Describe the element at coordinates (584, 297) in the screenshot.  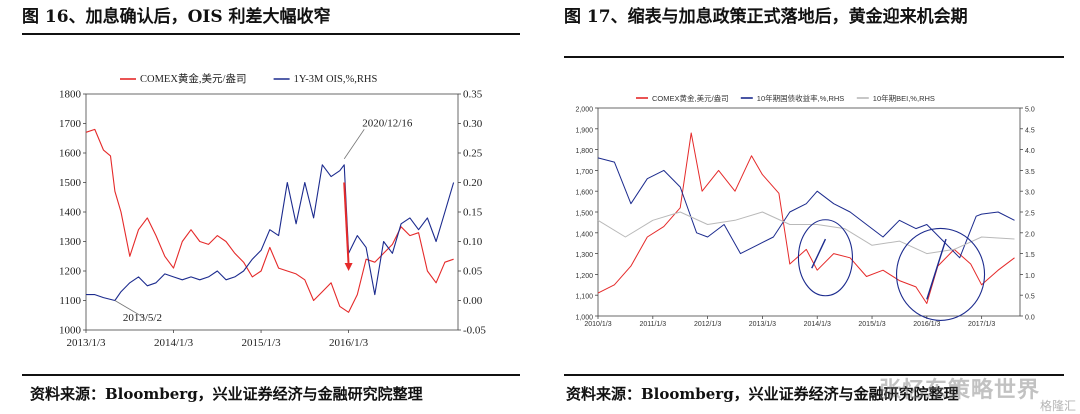
I see `left-tick-label: 1,100` at that location.